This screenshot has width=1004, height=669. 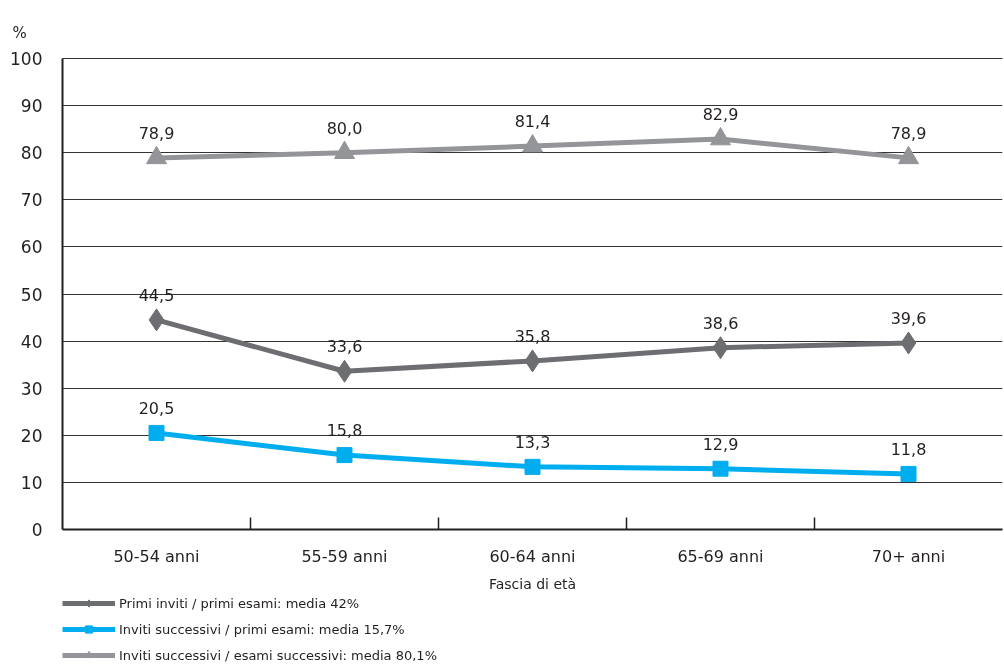 I want to click on x-tick-label: 60-64 anni, so click(x=532, y=556).